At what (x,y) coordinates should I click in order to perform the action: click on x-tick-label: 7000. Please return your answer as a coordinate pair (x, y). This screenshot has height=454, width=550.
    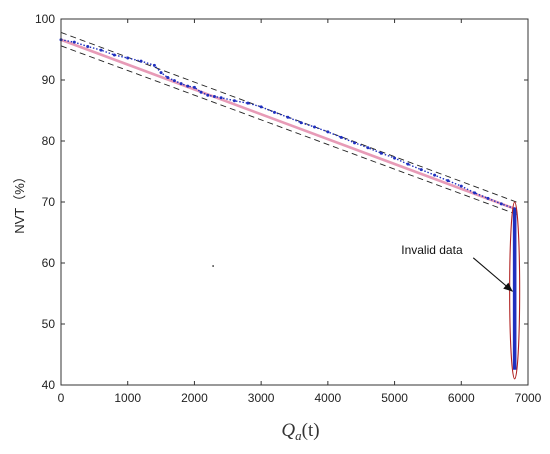
    Looking at the image, I should click on (528, 398).